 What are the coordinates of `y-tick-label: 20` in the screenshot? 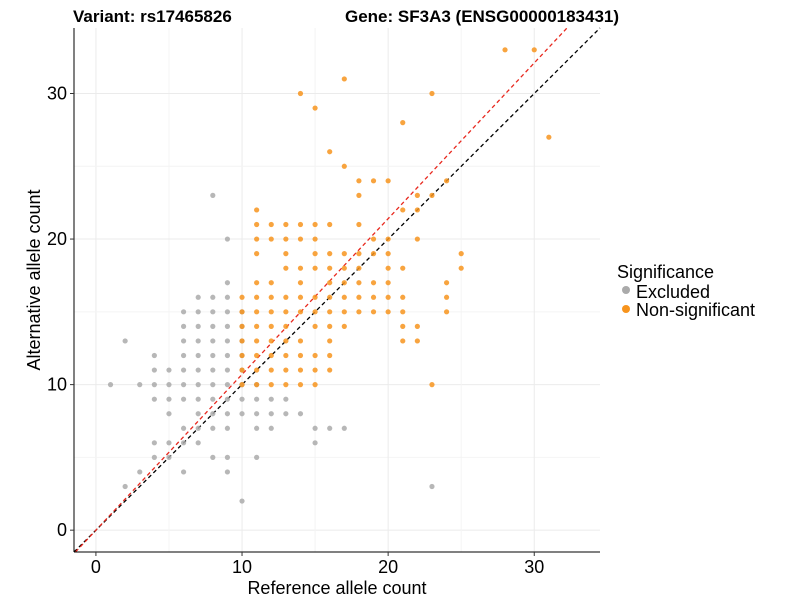 It's located at (57, 239).